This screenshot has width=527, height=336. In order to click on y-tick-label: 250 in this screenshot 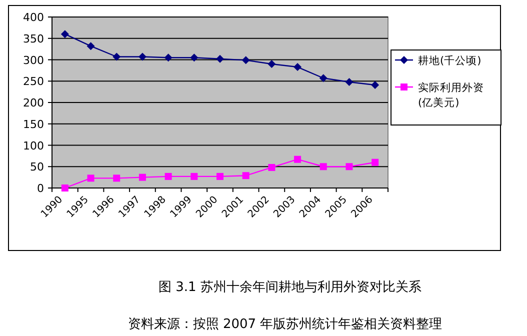, I will do `click(33, 81)`.